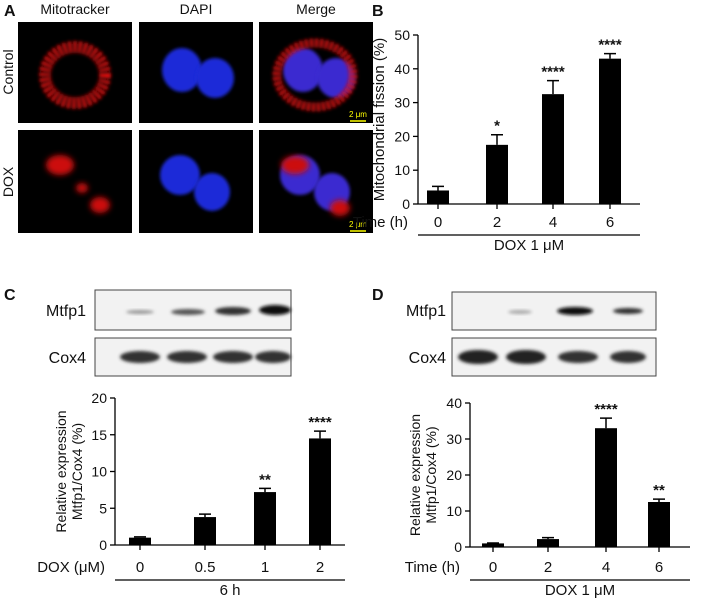 This screenshot has width=709, height=607. Describe the element at coordinates (497, 126) in the screenshot. I see `significance-label: *` at that location.